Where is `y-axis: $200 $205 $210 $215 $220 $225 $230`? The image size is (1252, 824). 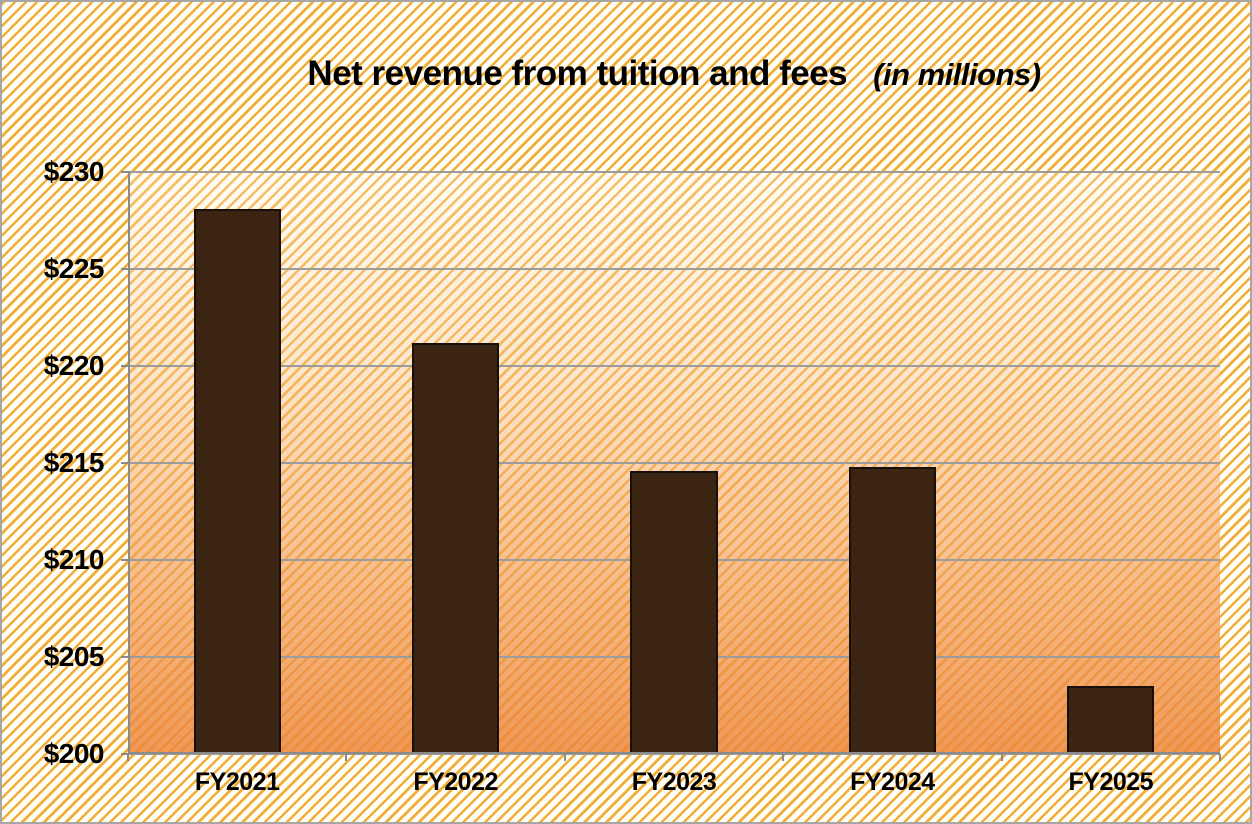
y-axis: $200 $205 $210 $215 $220 $225 $230 is located at coordinates (53, 462).